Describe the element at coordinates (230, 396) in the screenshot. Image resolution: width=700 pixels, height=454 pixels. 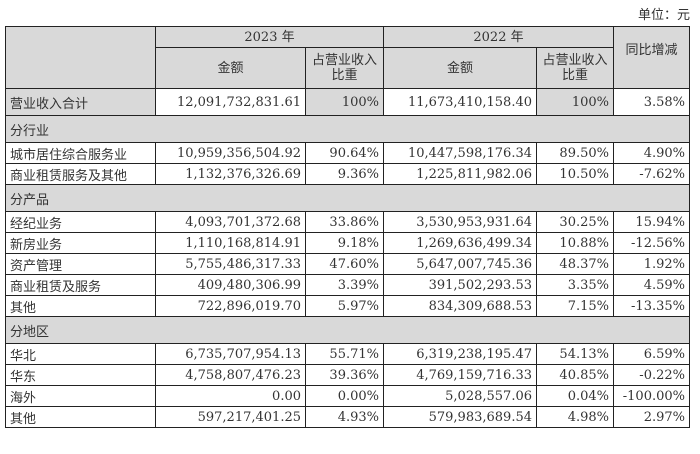
I see `amount-2023: 0.00` at that location.